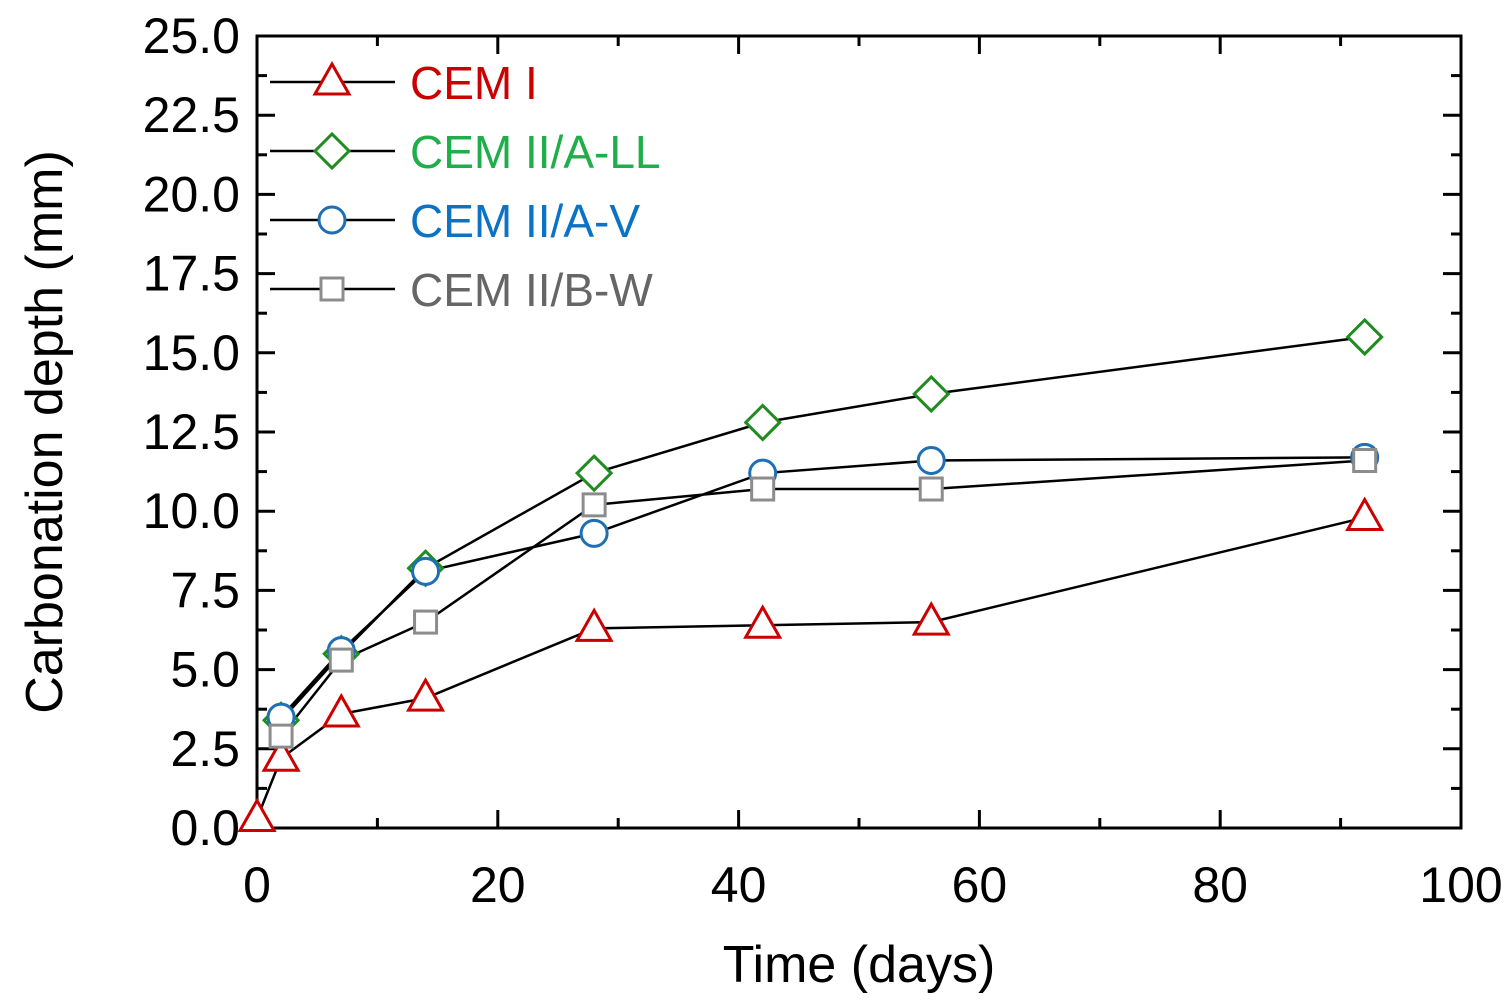 The image size is (1511, 1008). Describe the element at coordinates (859, 965) in the screenshot. I see `x-axis-title: Time (days)` at that location.